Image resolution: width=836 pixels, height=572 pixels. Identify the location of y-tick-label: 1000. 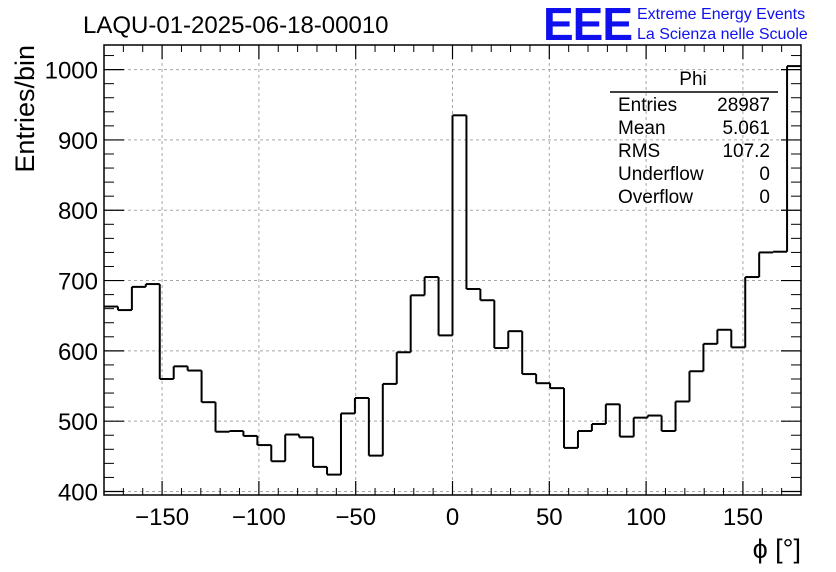
(71, 71).